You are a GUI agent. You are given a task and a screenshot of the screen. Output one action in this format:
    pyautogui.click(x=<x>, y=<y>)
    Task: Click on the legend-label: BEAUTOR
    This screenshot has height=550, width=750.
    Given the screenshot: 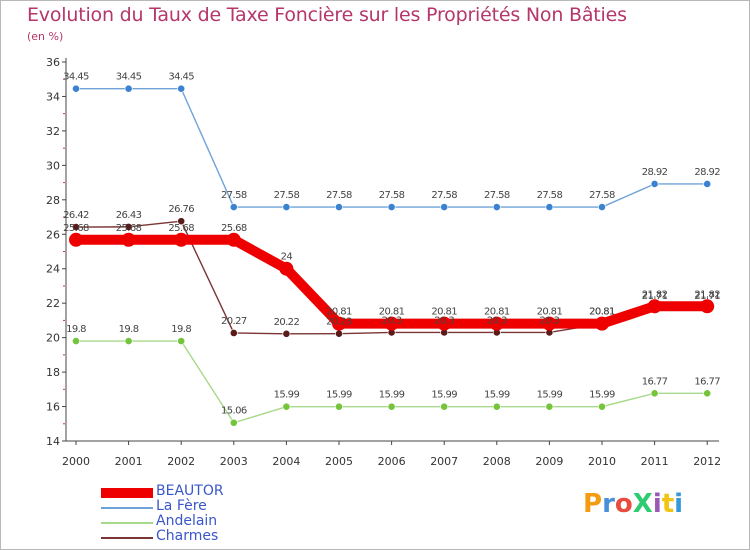 What is the action you would take?
    pyautogui.click(x=190, y=491)
    